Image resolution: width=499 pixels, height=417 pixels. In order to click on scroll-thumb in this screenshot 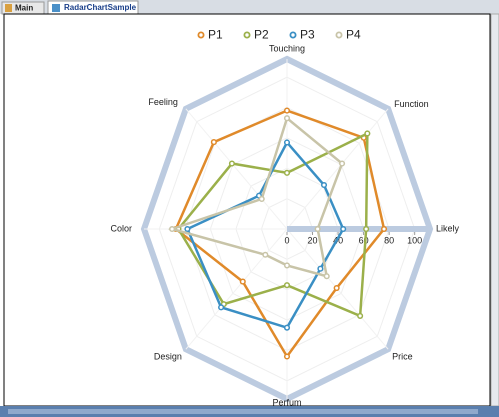, I will do `click(243, 411)`.